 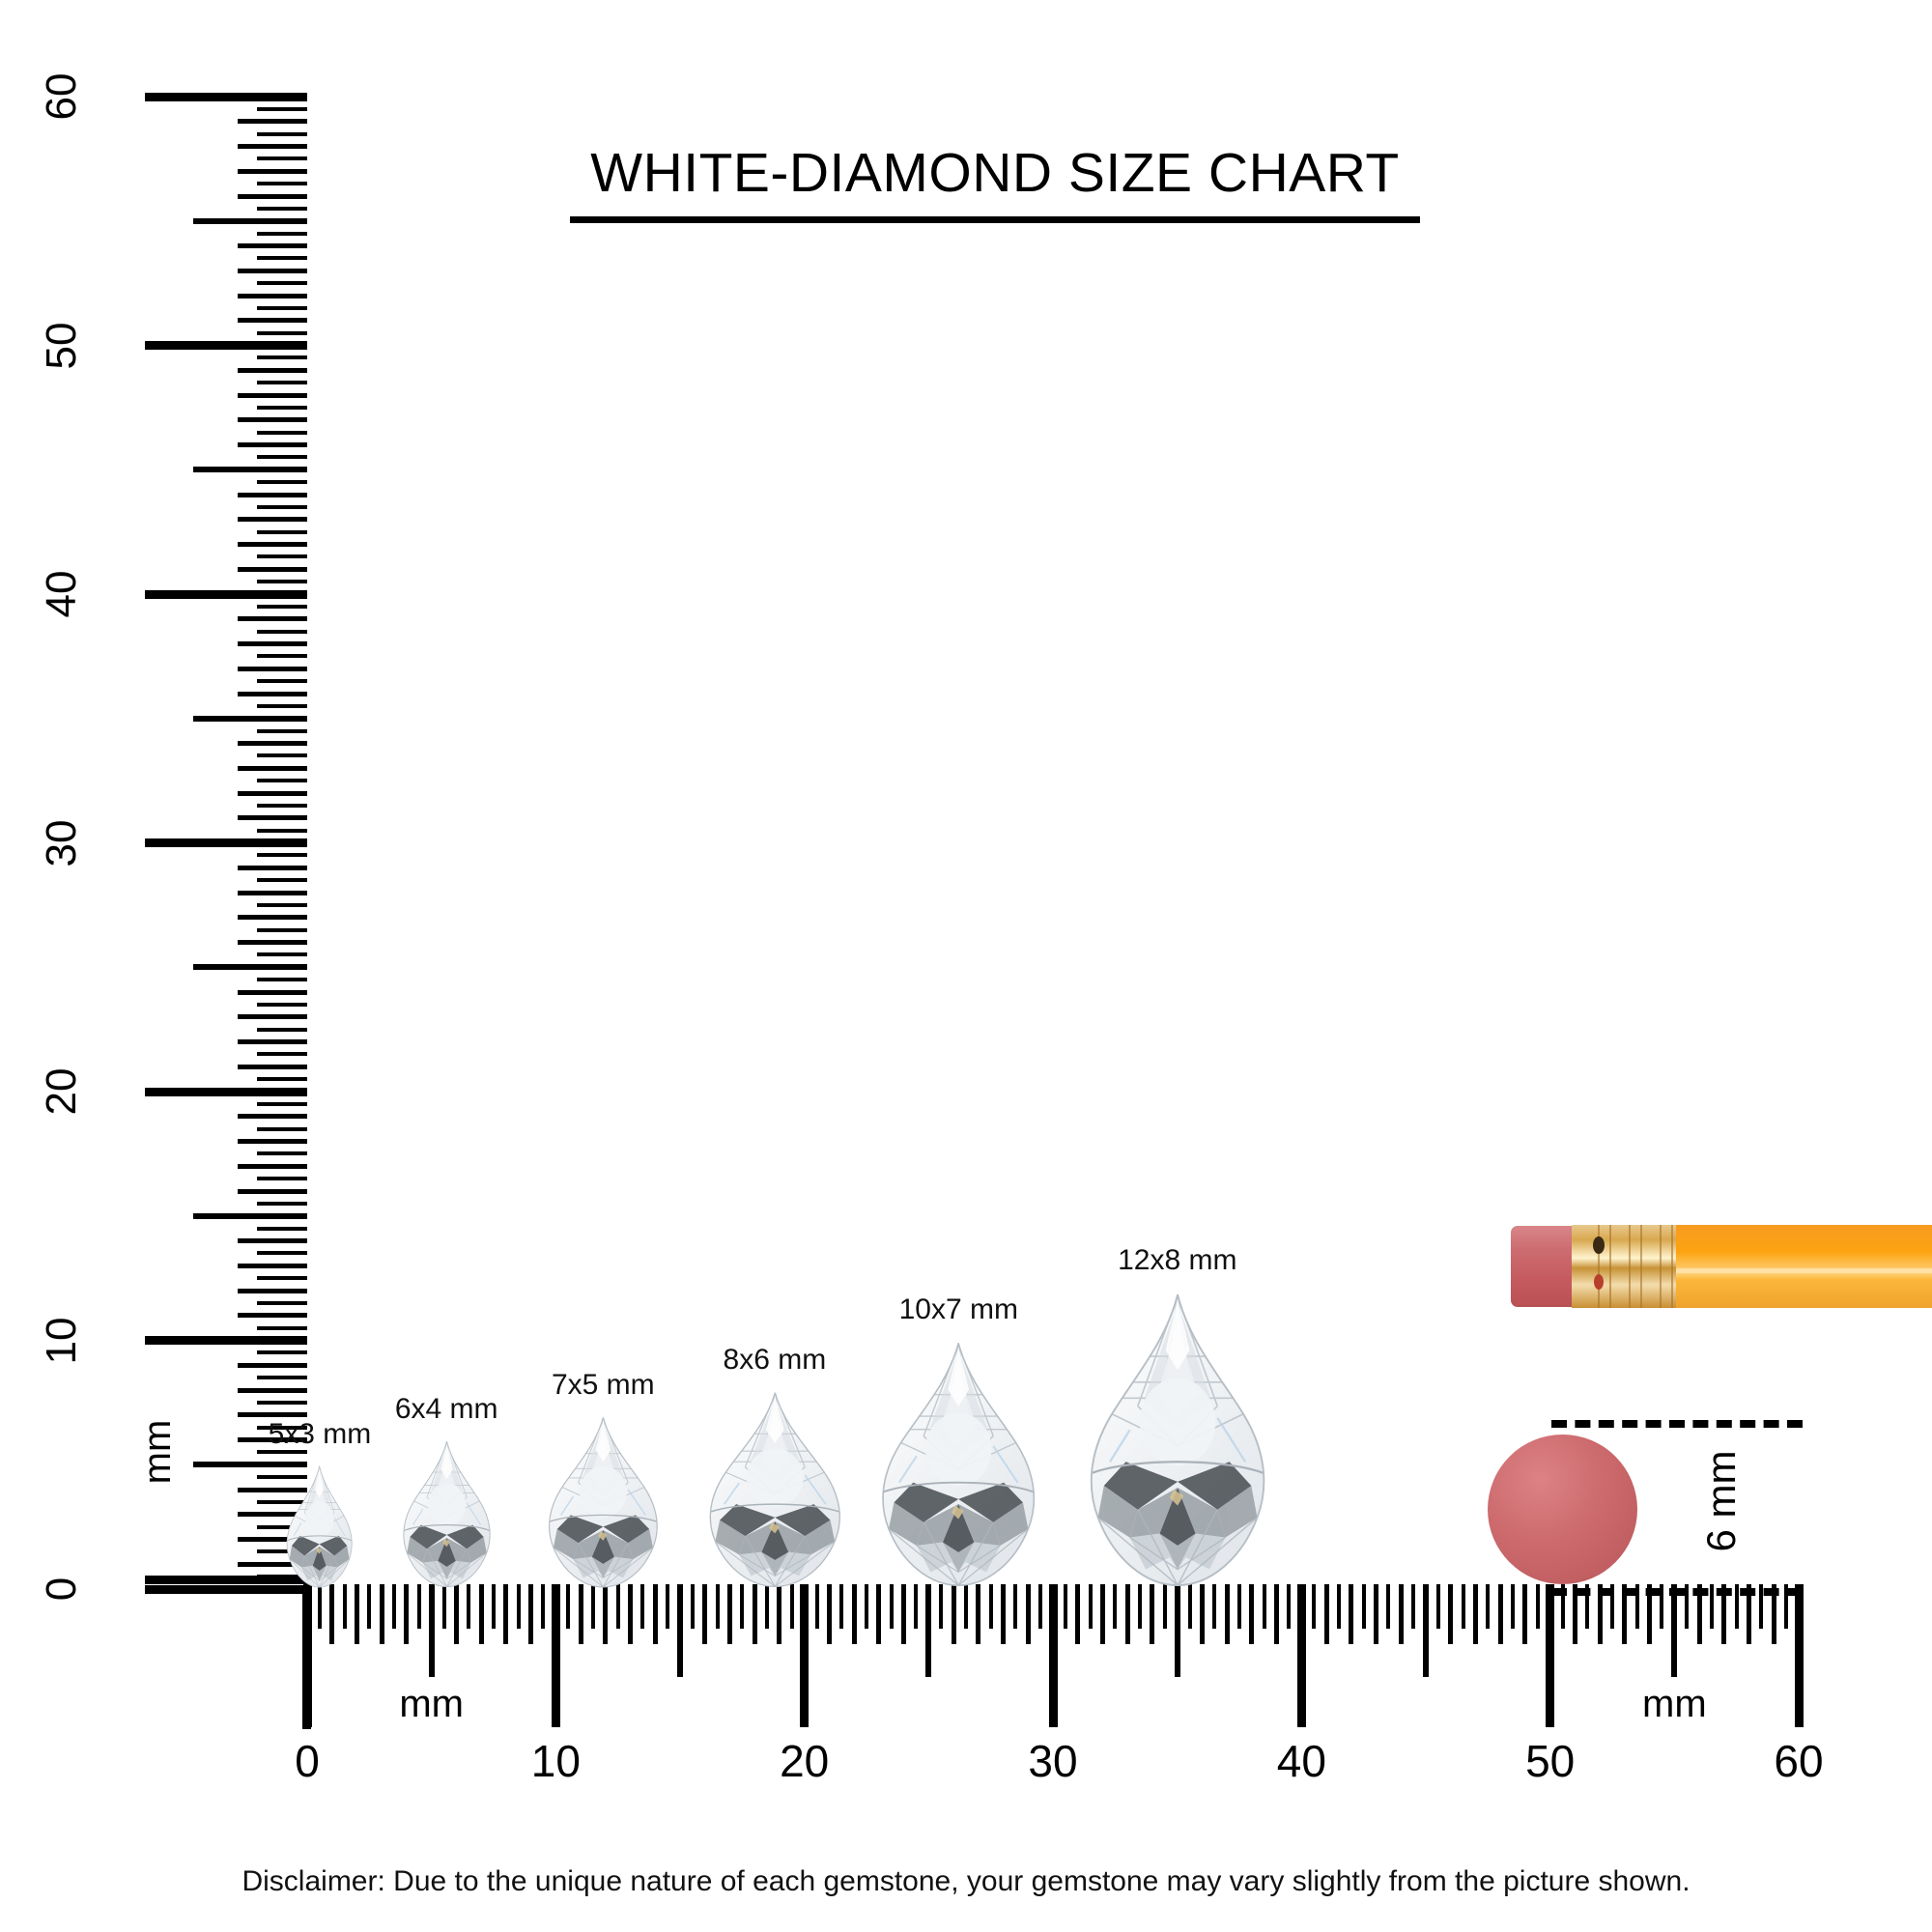 I want to click on vruler-tick-label: 20, so click(x=61, y=1091).